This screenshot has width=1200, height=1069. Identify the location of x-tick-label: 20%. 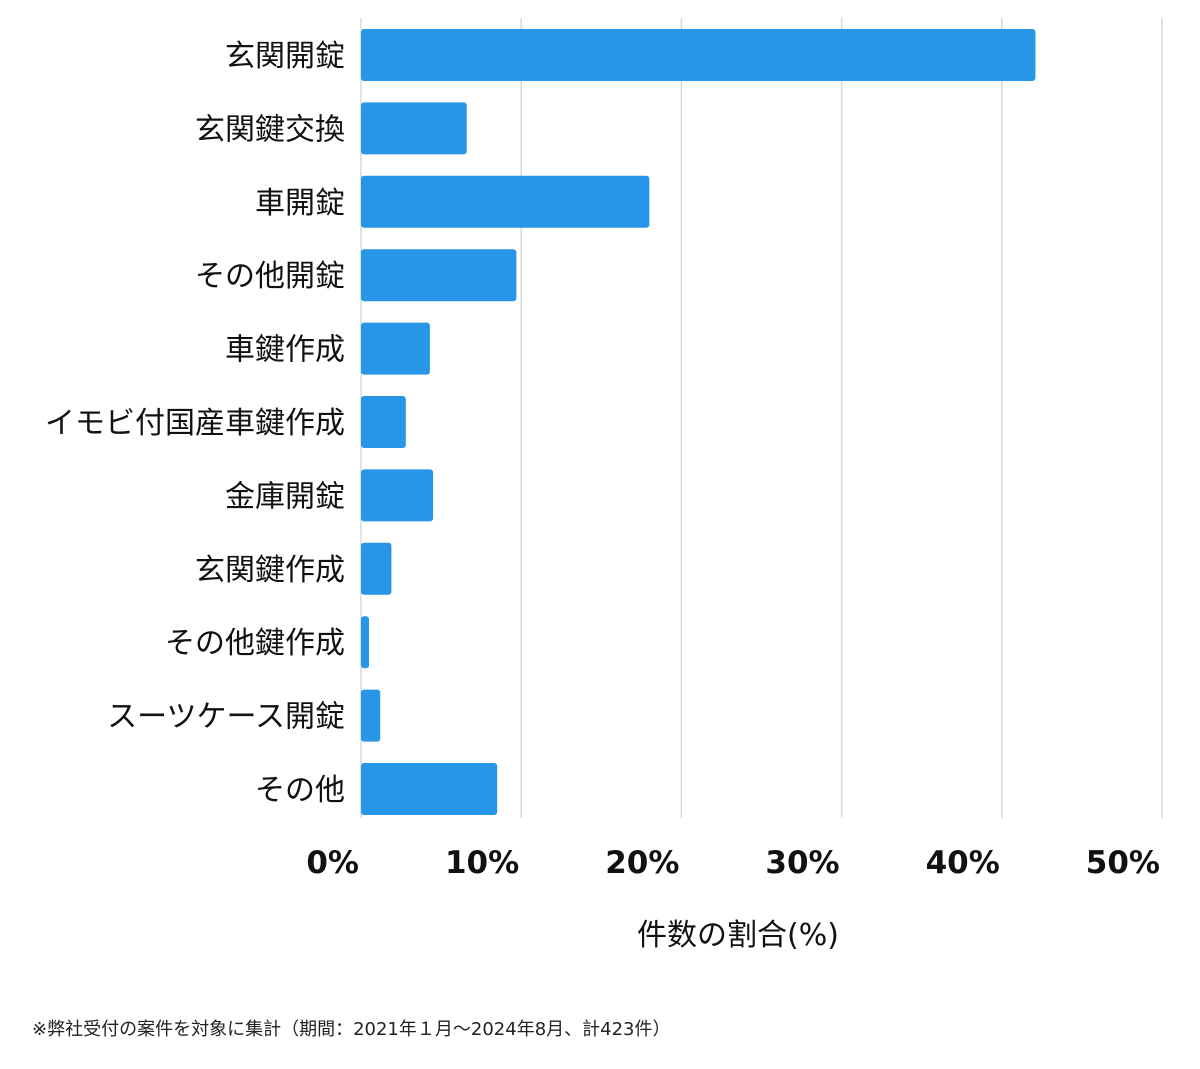
(642, 863).